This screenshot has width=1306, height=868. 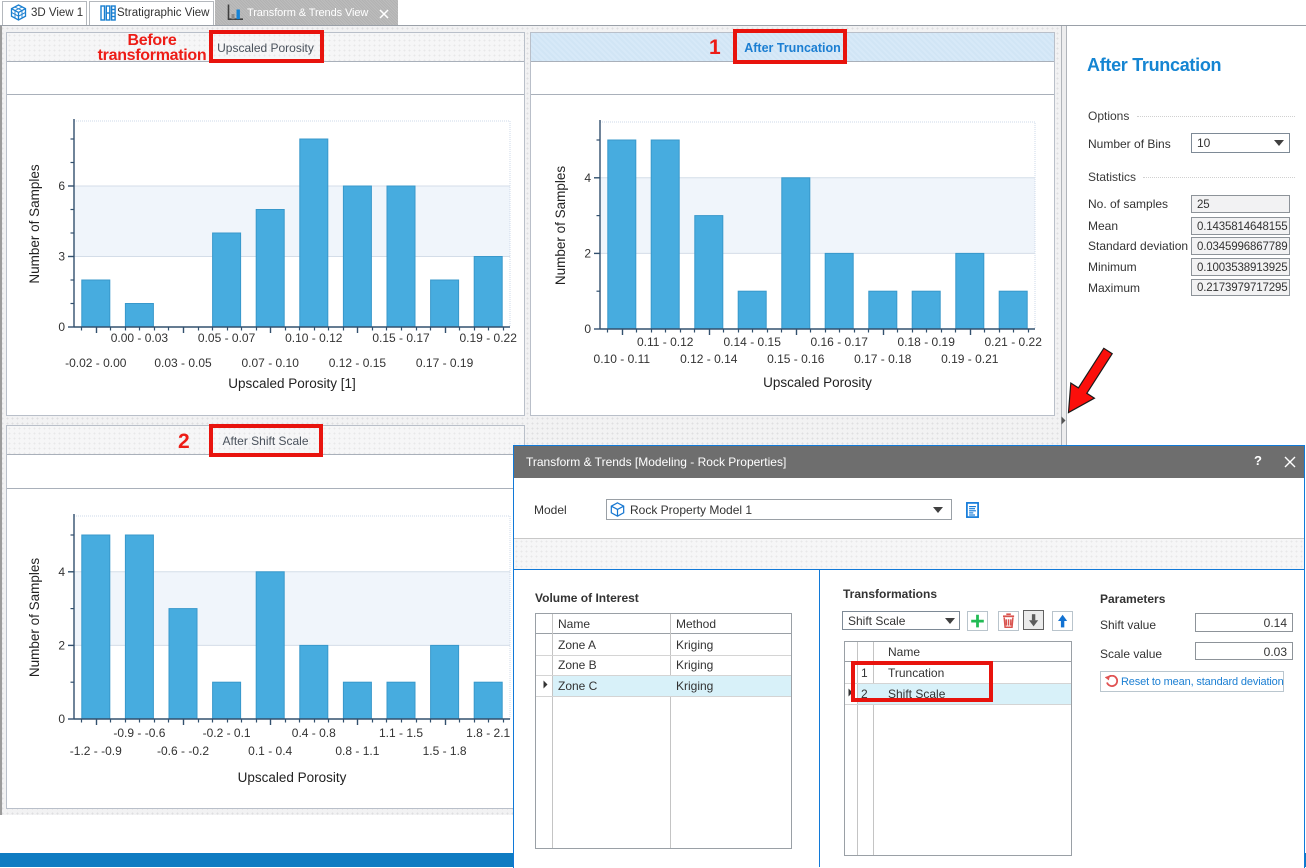 What do you see at coordinates (753, 342) in the screenshot?
I see `svg-text: 0.14 - 0.15` at bounding box center [753, 342].